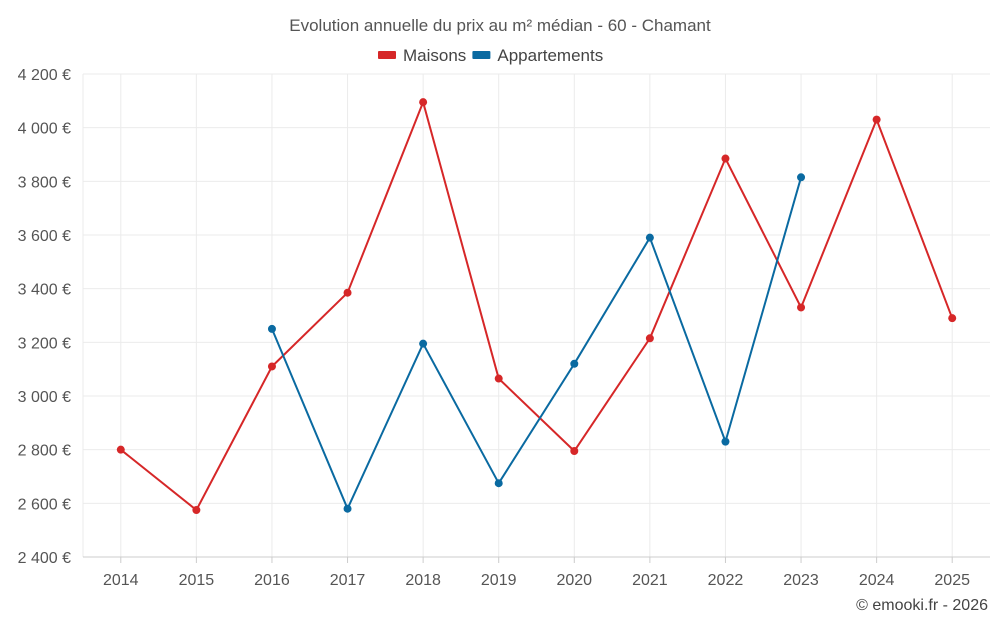 This screenshot has height=625, width=1000. Describe the element at coordinates (44, 558) in the screenshot. I see `y-tick-label: 2 400 €` at that location.